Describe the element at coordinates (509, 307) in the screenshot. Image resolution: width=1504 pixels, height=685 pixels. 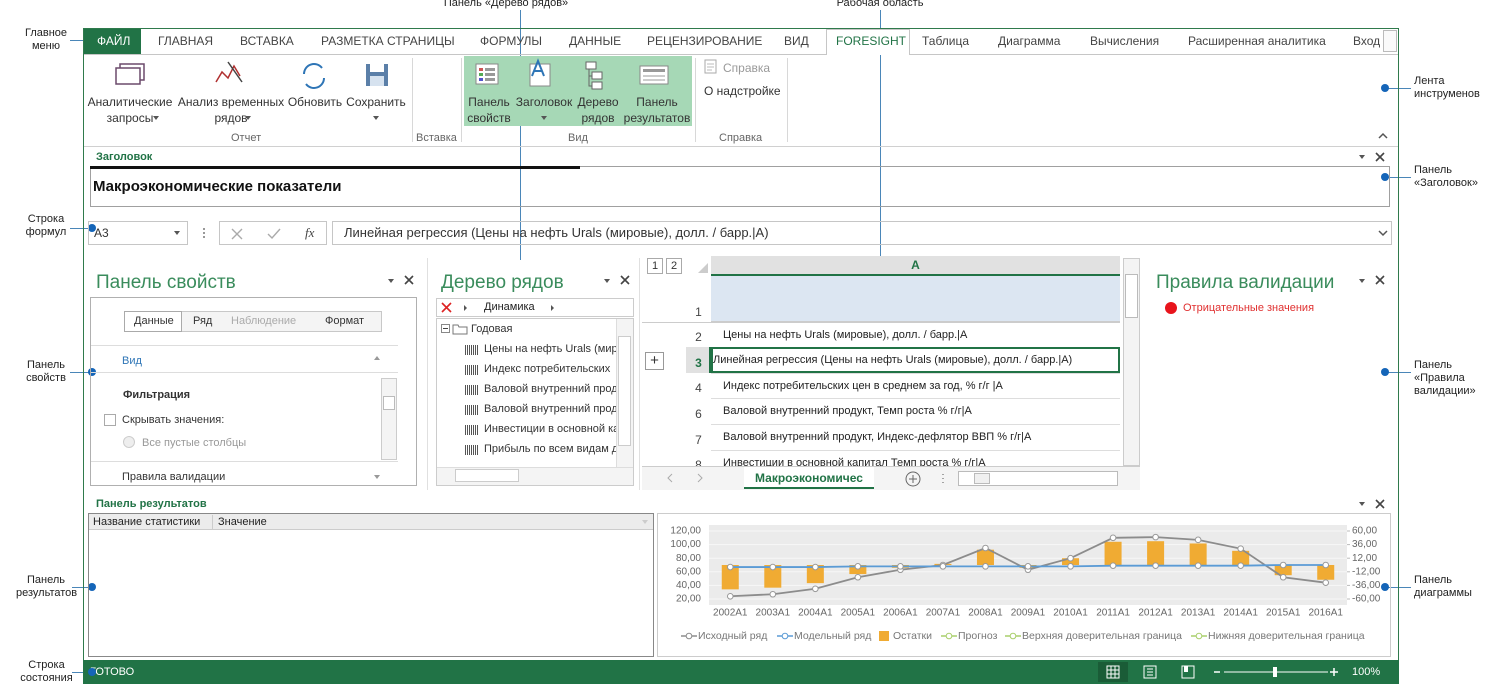
I see `tree-filter: Динамика` at that location.